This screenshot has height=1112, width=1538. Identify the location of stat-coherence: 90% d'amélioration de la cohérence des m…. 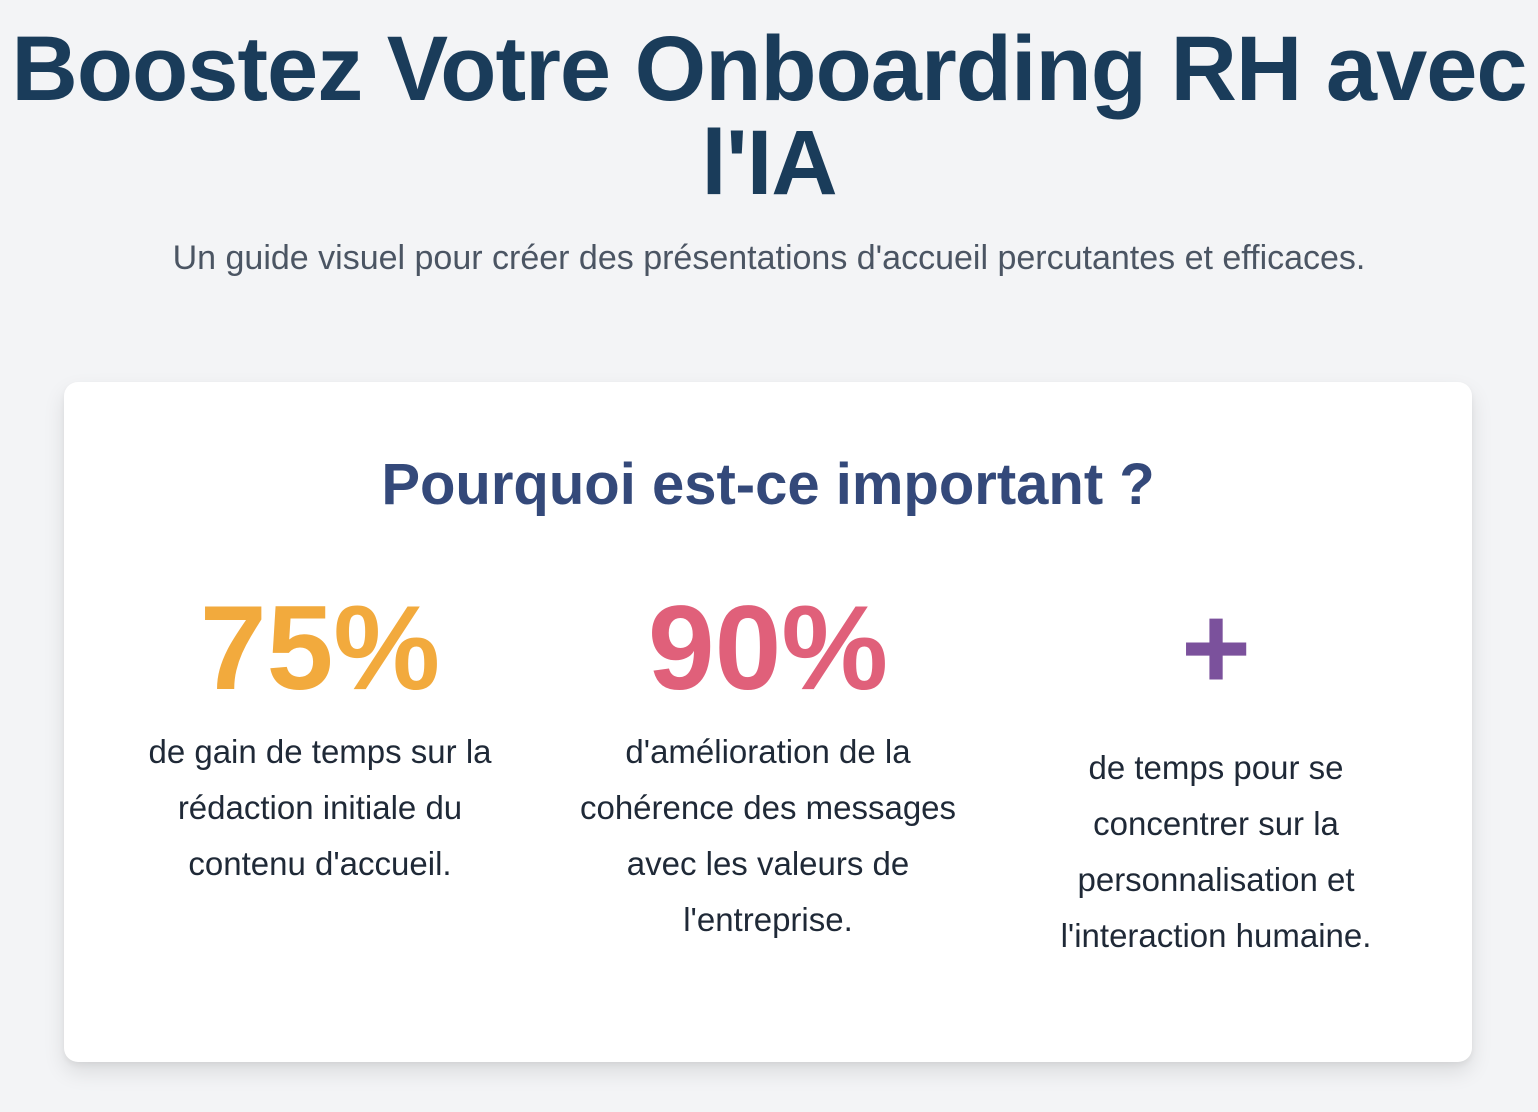
(768, 763).